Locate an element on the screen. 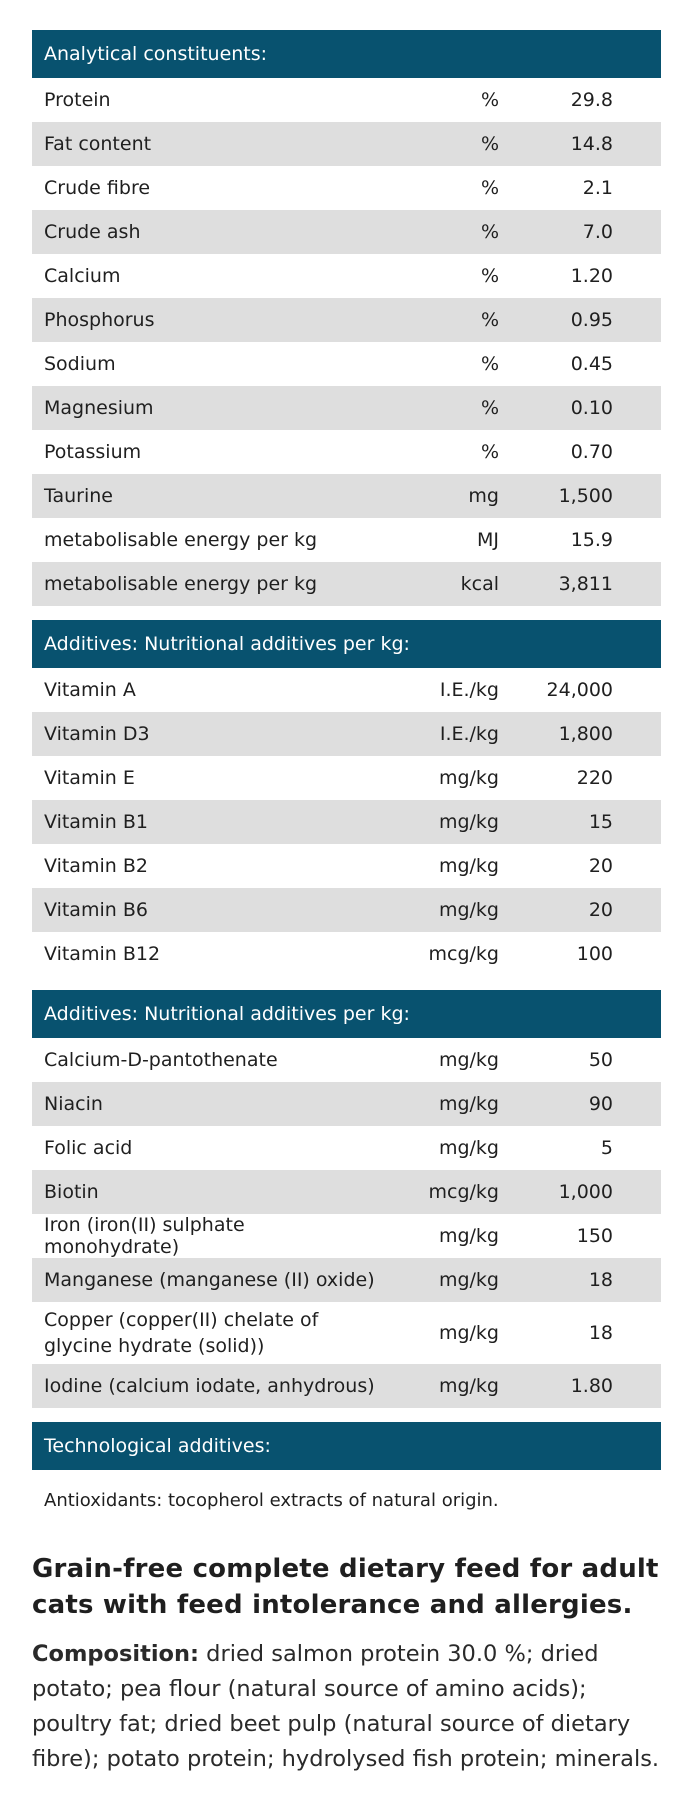 This screenshot has height=1793, width=693. row-name: Magnesium is located at coordinates (205, 408).